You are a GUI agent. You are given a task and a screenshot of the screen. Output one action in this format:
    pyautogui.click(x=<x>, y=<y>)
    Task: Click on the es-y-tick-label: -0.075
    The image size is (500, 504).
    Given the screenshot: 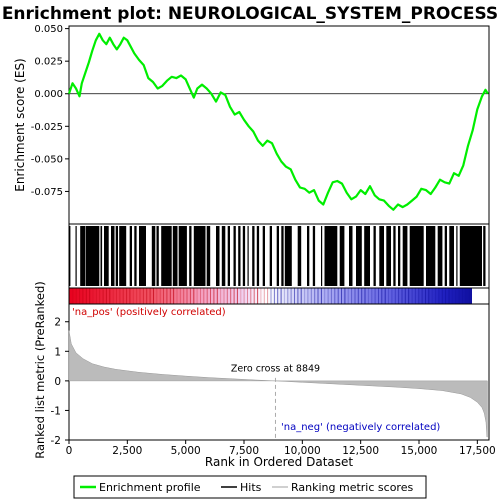 What is the action you would take?
    pyautogui.click(x=47, y=192)
    